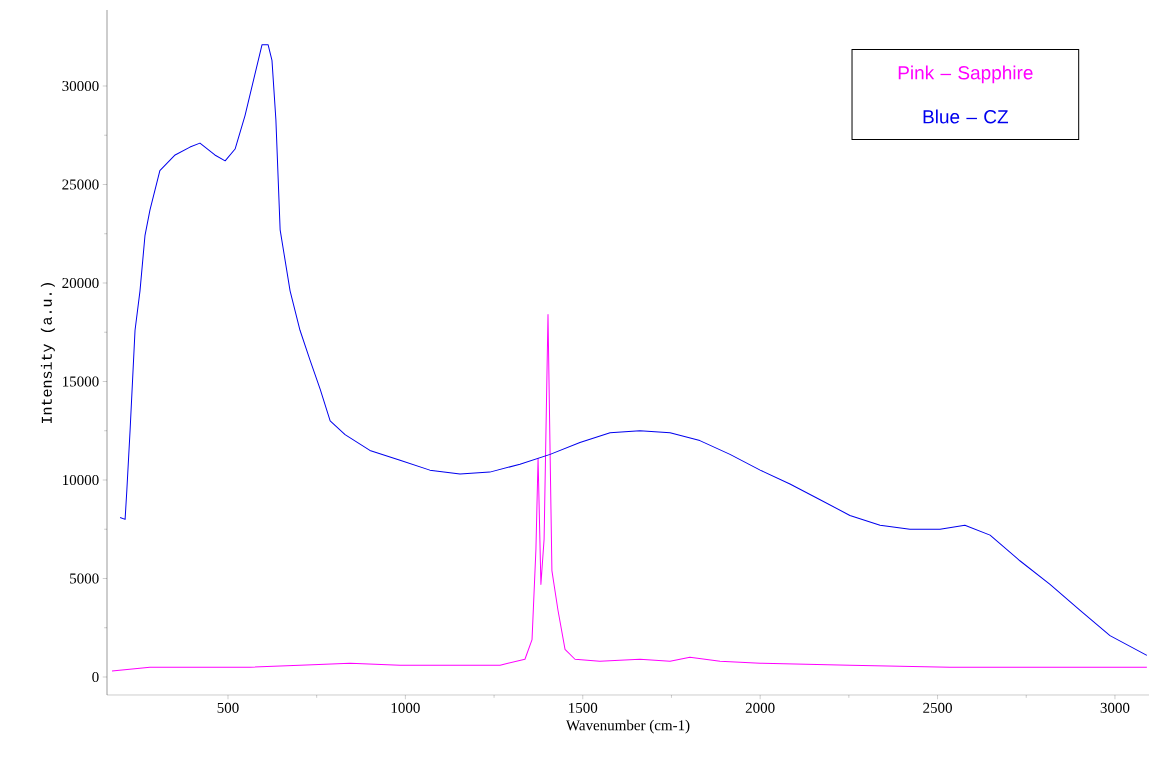 The width and height of the screenshot is (1149, 761). I want to click on y-tick-label: 0, so click(95, 677).